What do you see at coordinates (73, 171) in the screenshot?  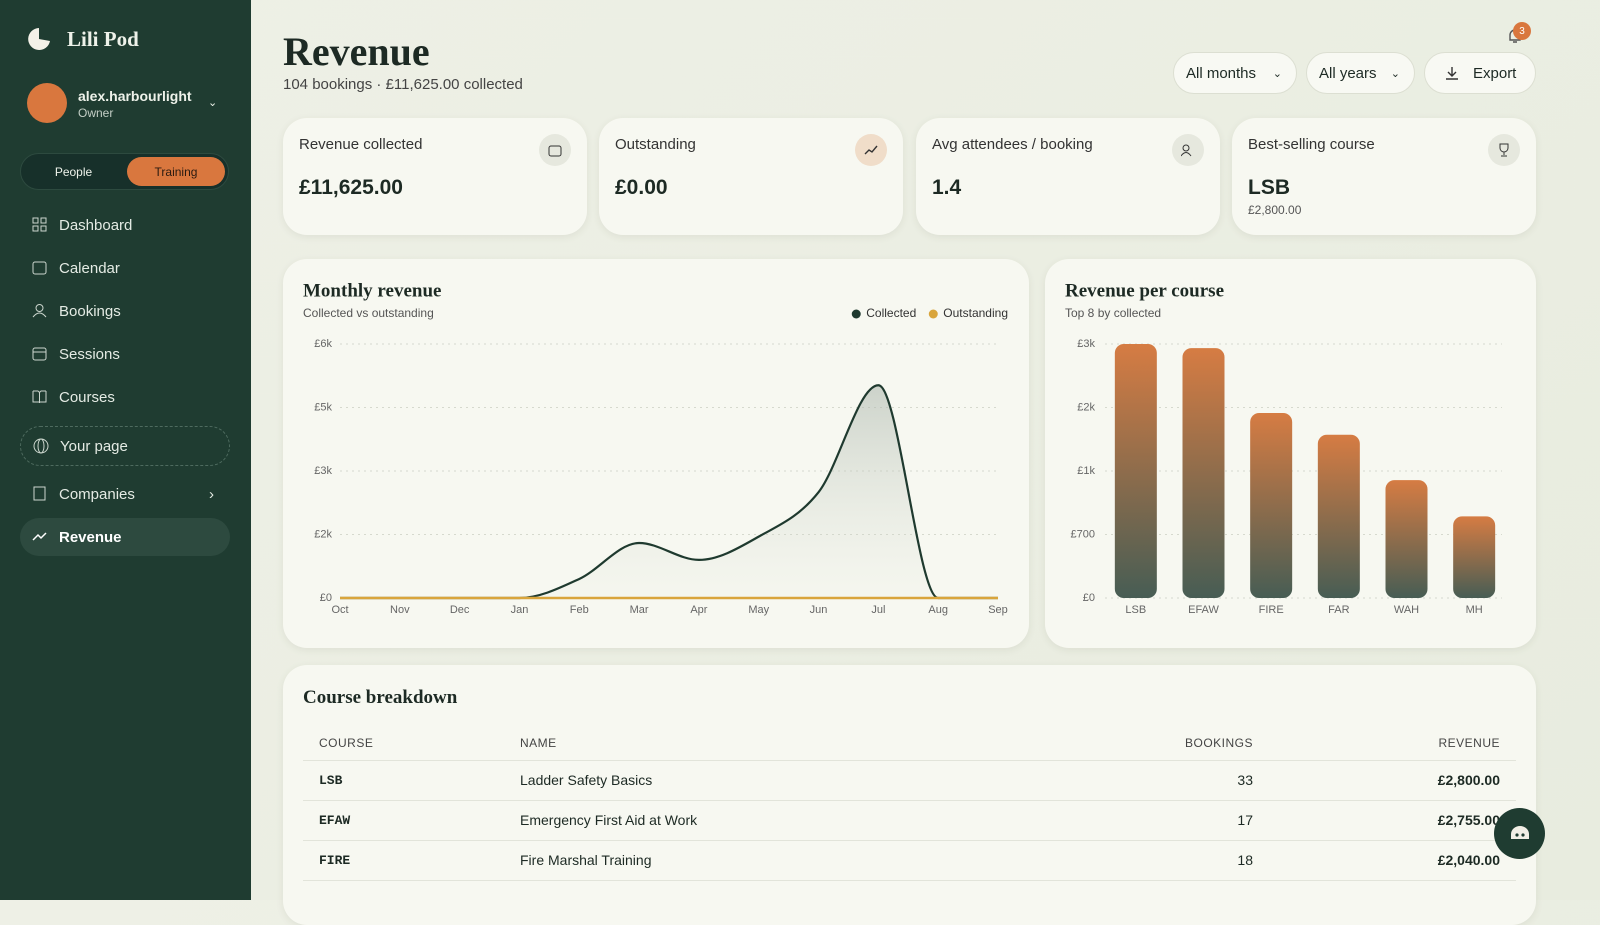 I see `toggle-people: People` at bounding box center [73, 171].